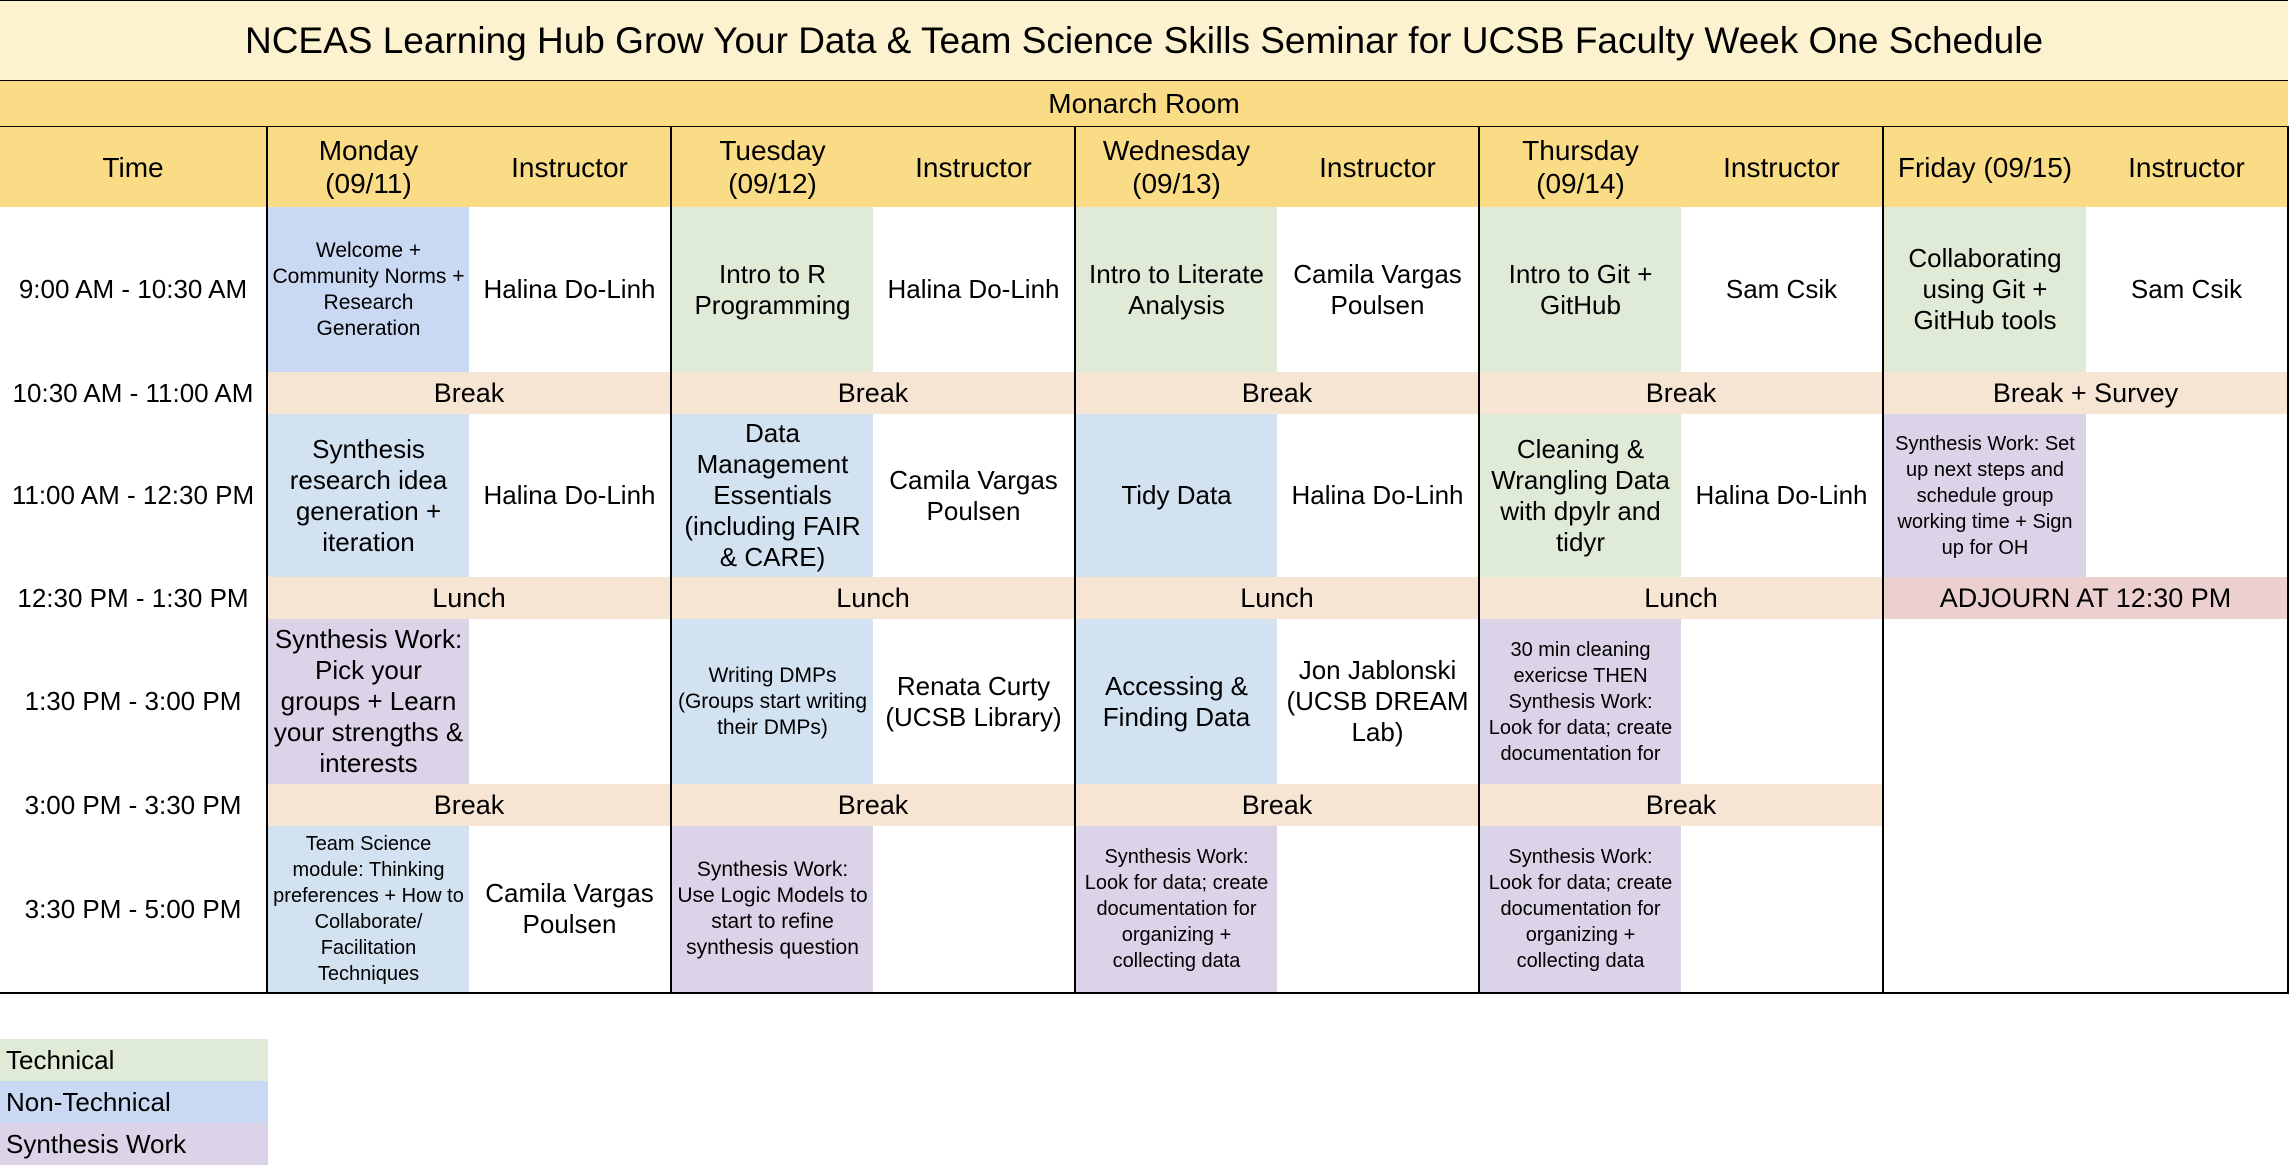  I want to click on legend: Technical Non-Technical Synthesis Work, so click(134, 1102).